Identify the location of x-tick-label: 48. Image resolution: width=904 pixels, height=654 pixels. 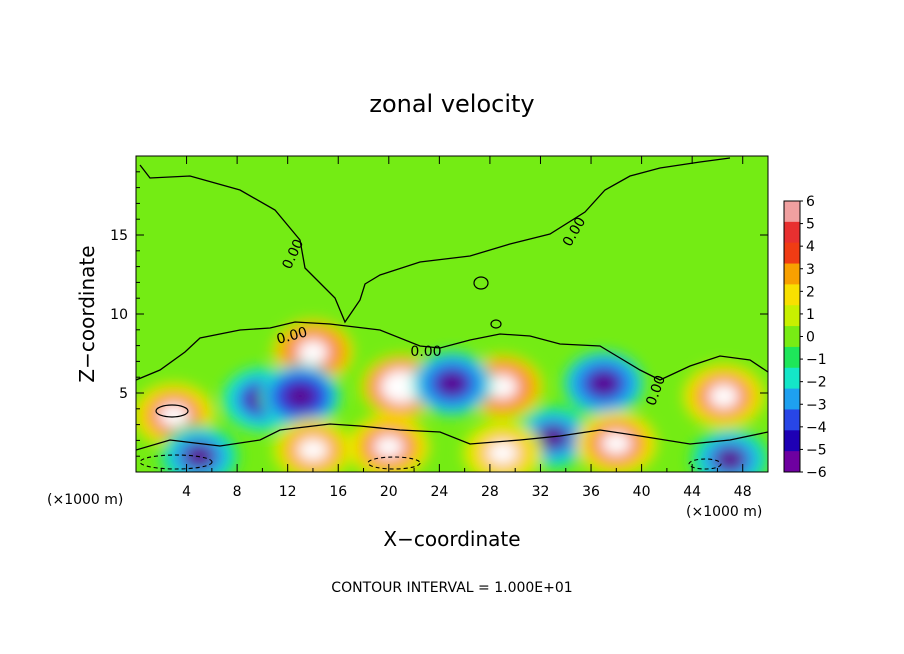
(743, 492).